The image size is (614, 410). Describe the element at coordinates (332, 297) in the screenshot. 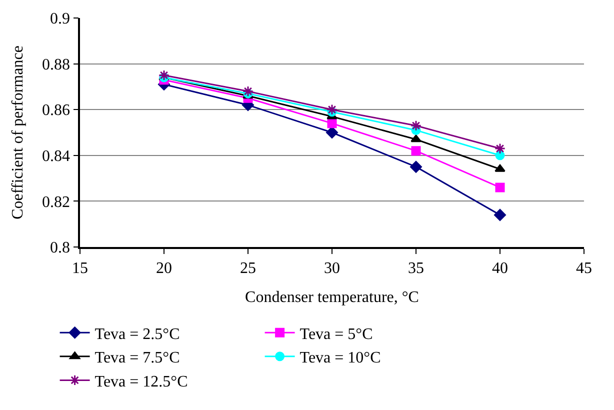

I see `x-axis-title: Condenser temperature, °C` at that location.